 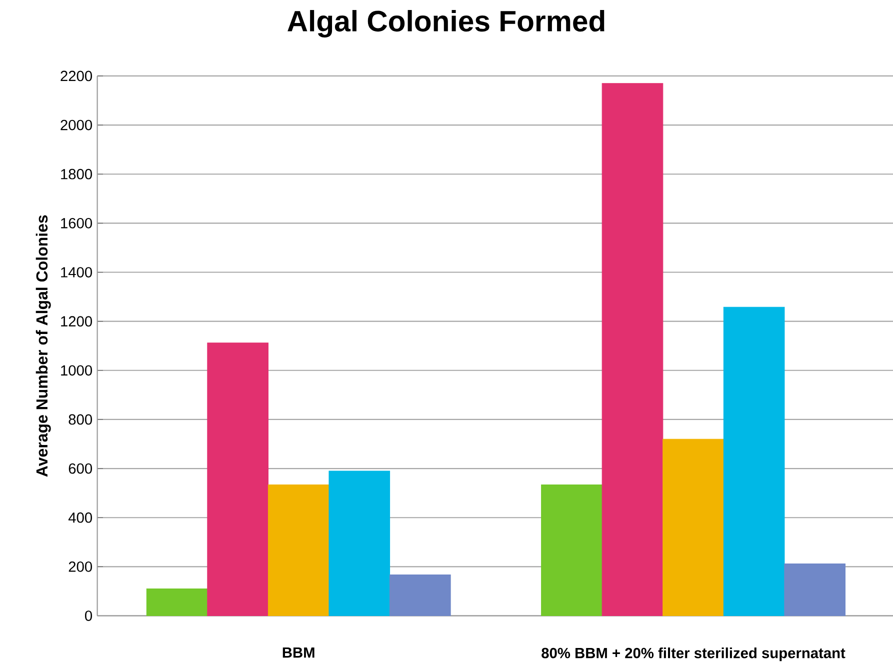 What do you see at coordinates (298, 653) in the screenshot?
I see `x-tick-label: BBM` at bounding box center [298, 653].